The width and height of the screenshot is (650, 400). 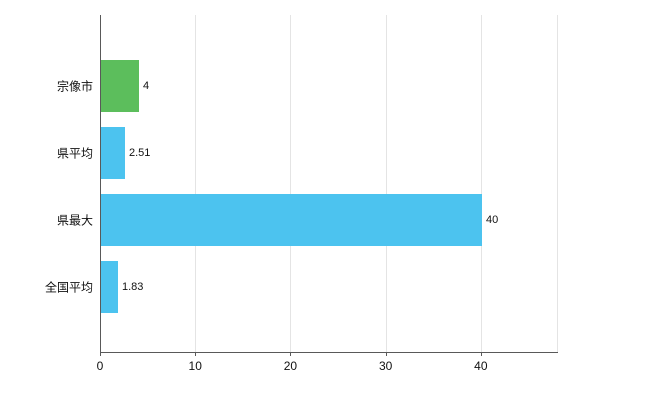 I want to click on x-tick-label: 40, so click(x=481, y=366).